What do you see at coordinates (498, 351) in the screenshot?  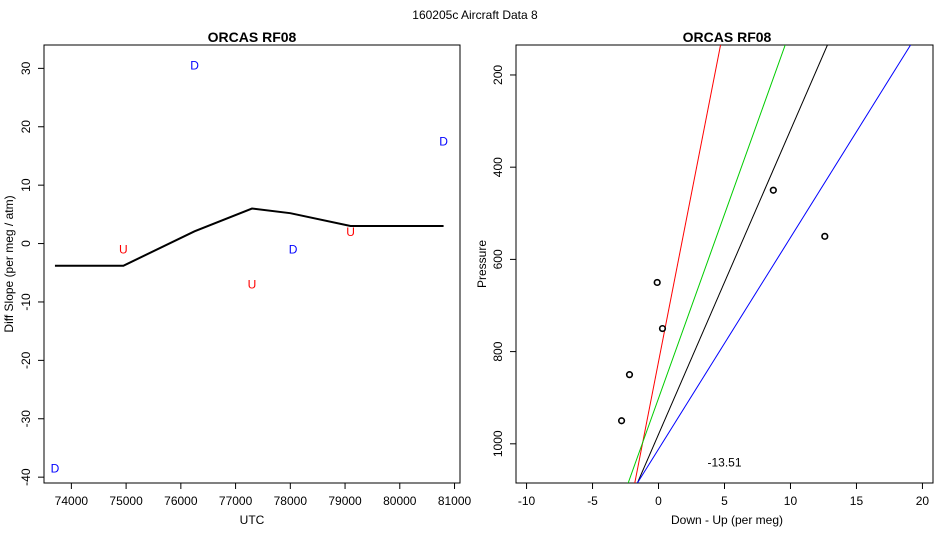 I see `right-y-tick-label: 800` at bounding box center [498, 351].